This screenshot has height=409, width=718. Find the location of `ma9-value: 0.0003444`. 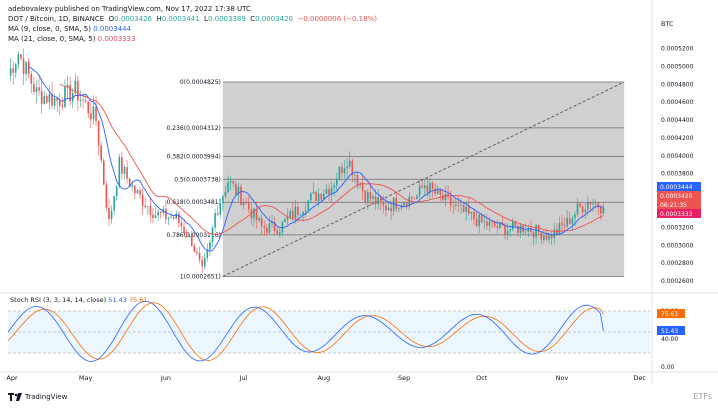

ma9-value: 0.0003444 is located at coordinates (112, 29).